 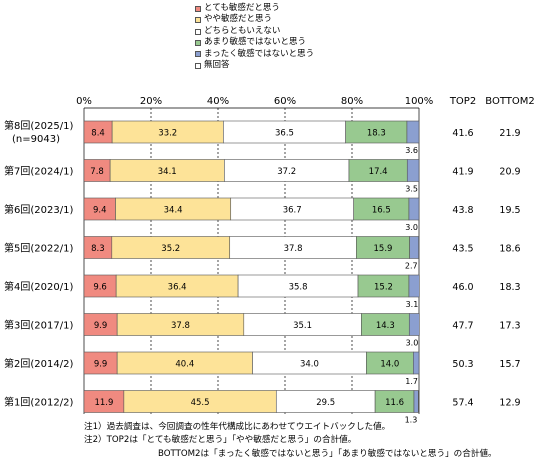 I want to click on side-column-value: 50.3, so click(x=462, y=364).